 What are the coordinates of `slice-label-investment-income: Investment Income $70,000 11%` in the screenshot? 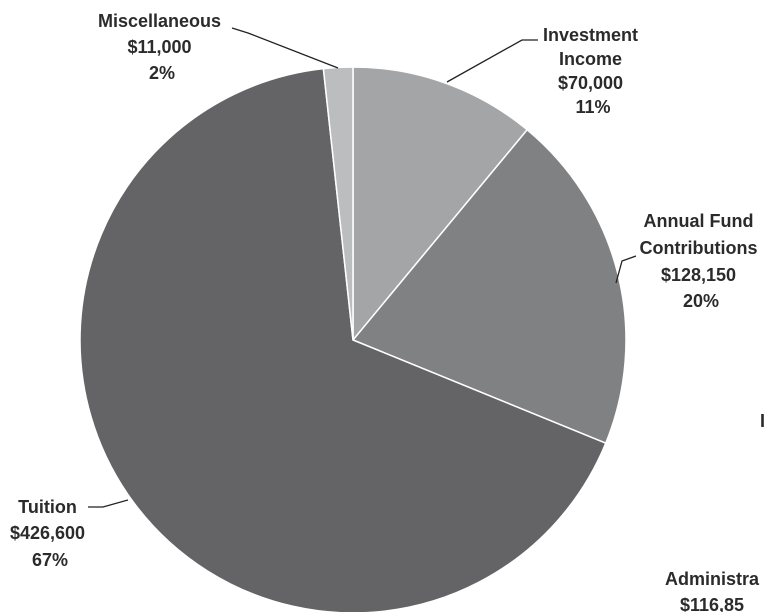 It's located at (593, 71).